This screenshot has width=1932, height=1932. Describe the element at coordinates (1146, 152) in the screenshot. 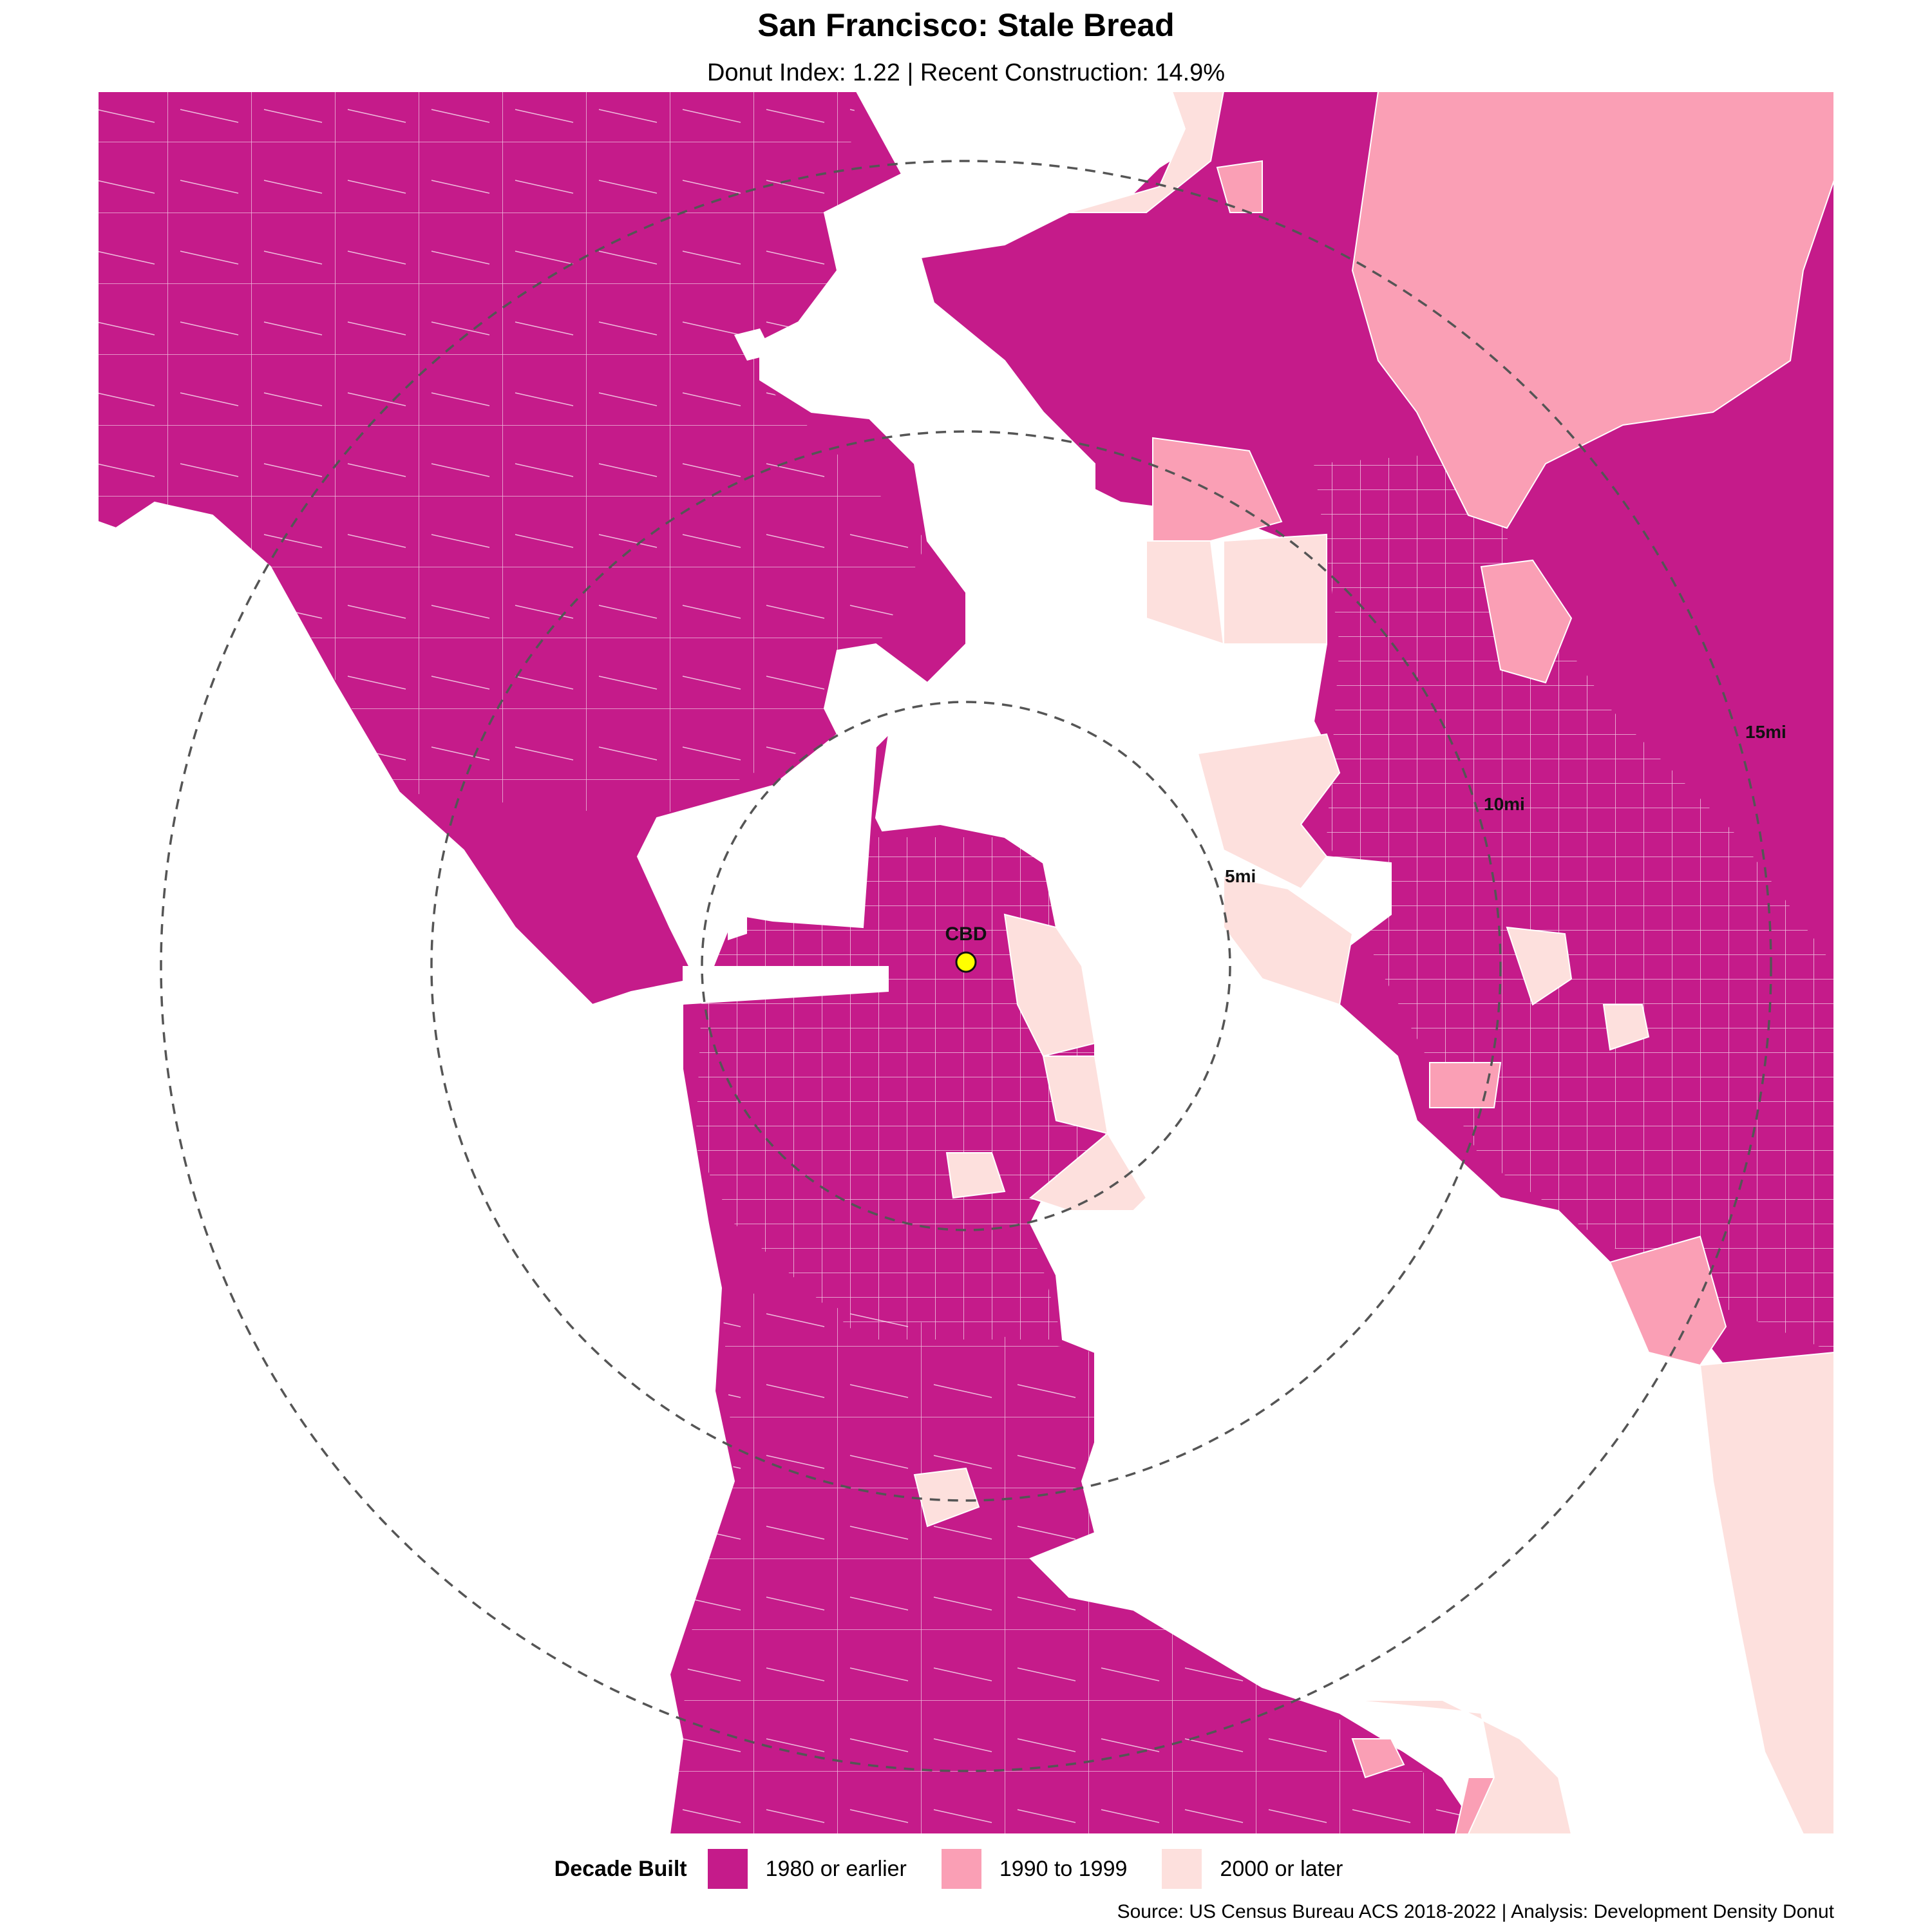

I see `tract-2000-bay-fill-north` at that location.